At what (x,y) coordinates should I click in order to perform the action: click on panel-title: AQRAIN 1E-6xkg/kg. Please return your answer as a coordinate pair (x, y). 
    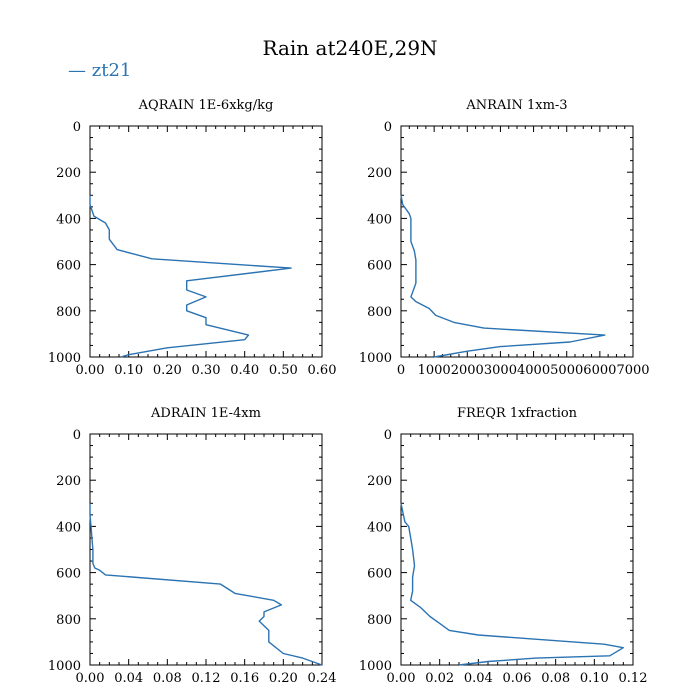
    Looking at the image, I should click on (206, 105).